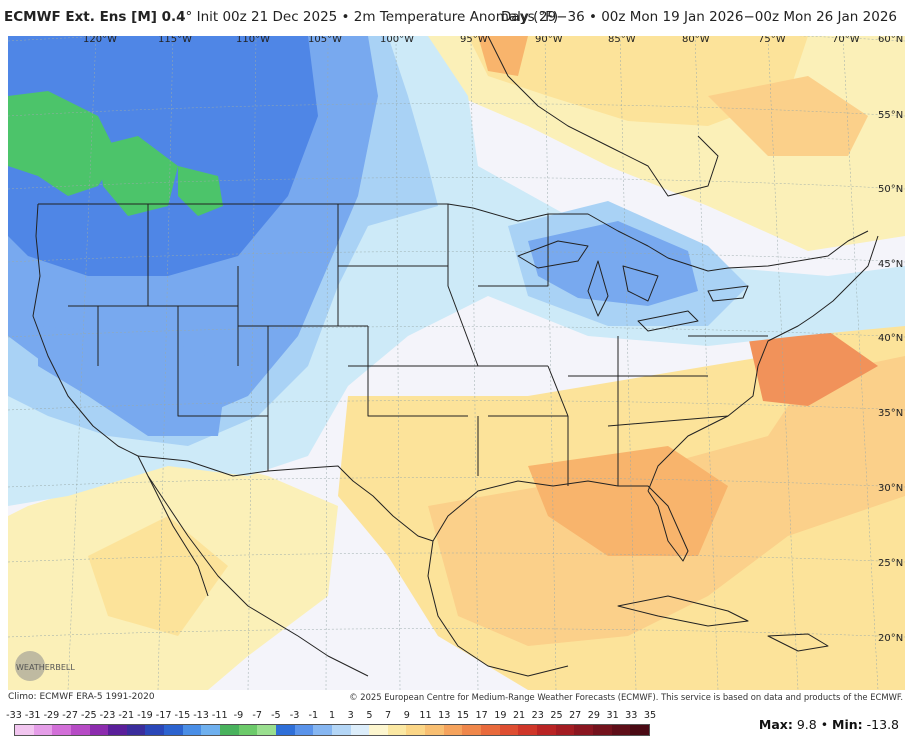 This screenshot has width=913, height=750. I want to click on us-canada-border, so click(453, 237).